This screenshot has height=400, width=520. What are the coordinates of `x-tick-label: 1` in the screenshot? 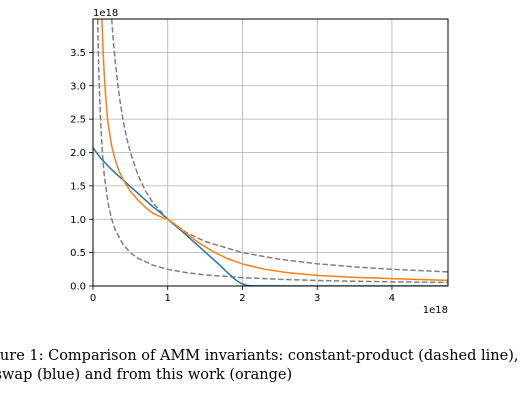 It's located at (168, 298).